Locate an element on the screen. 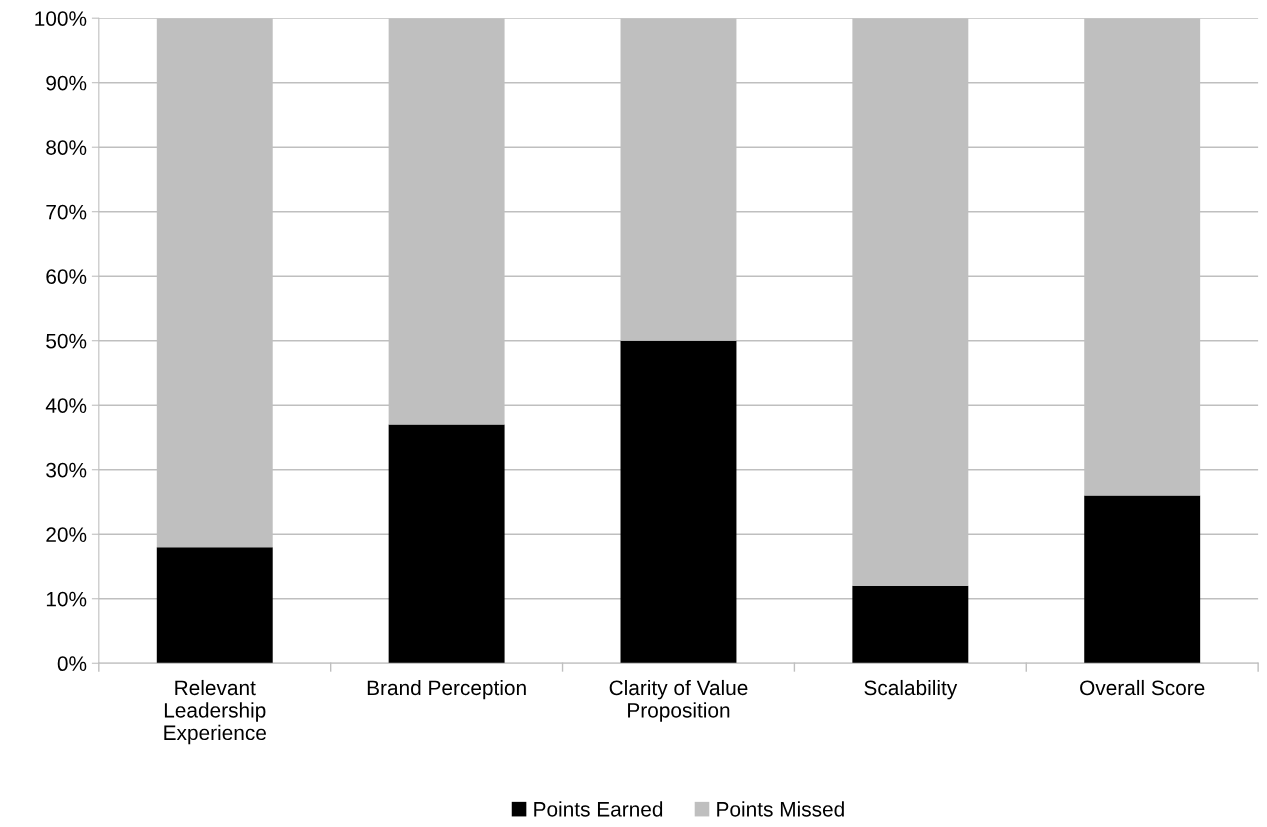  legend-label: Points Earned is located at coordinates (598, 809).